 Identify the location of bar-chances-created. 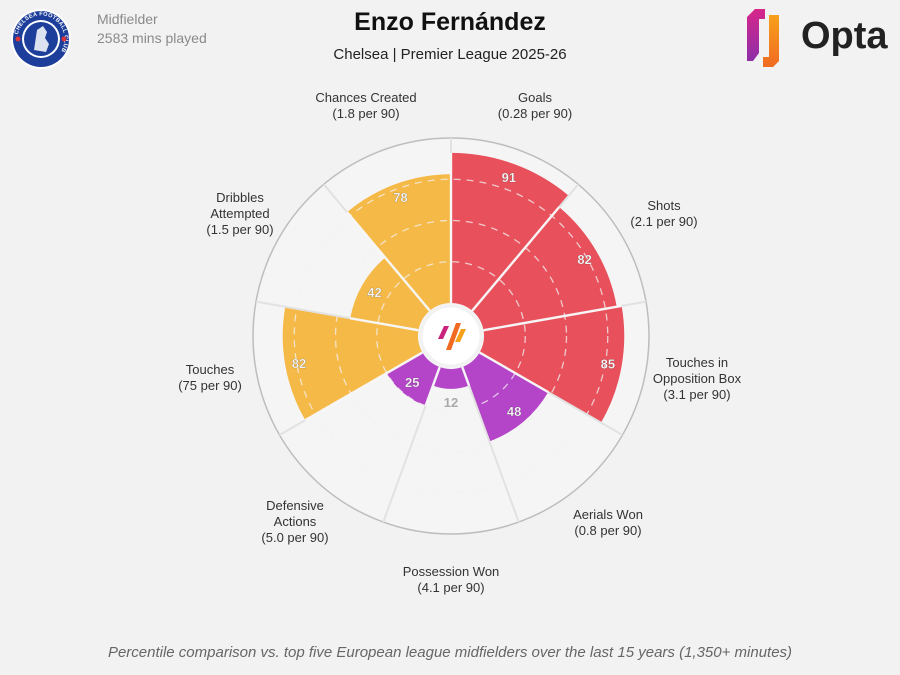
(399, 242).